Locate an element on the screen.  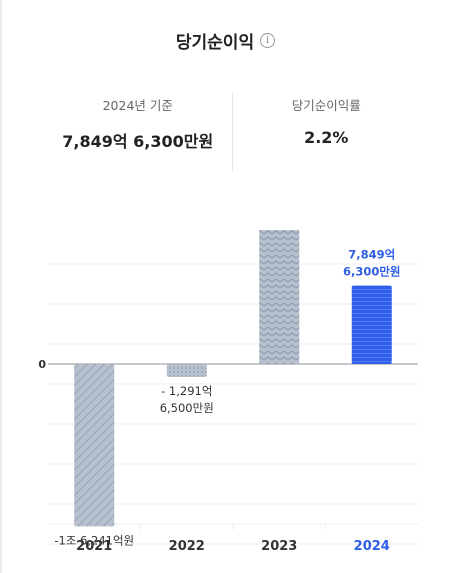
summary-stats: 2024년 기준 7,849억 6,300만원 당기순이익률 2.2% is located at coordinates (232, 133).